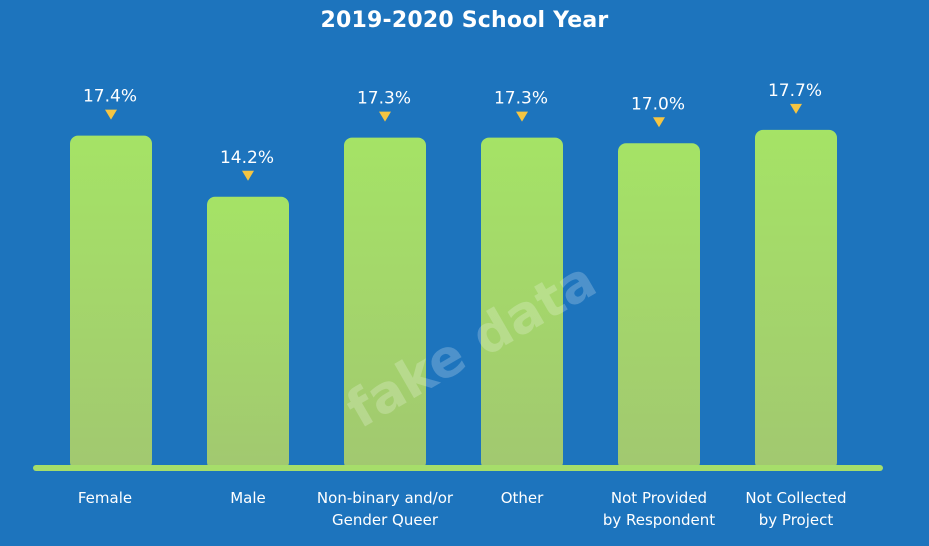 The height and width of the screenshot is (546, 929). Describe the element at coordinates (659, 498) in the screenshot. I see `category-label-4-line-0: Not Provided` at that location.